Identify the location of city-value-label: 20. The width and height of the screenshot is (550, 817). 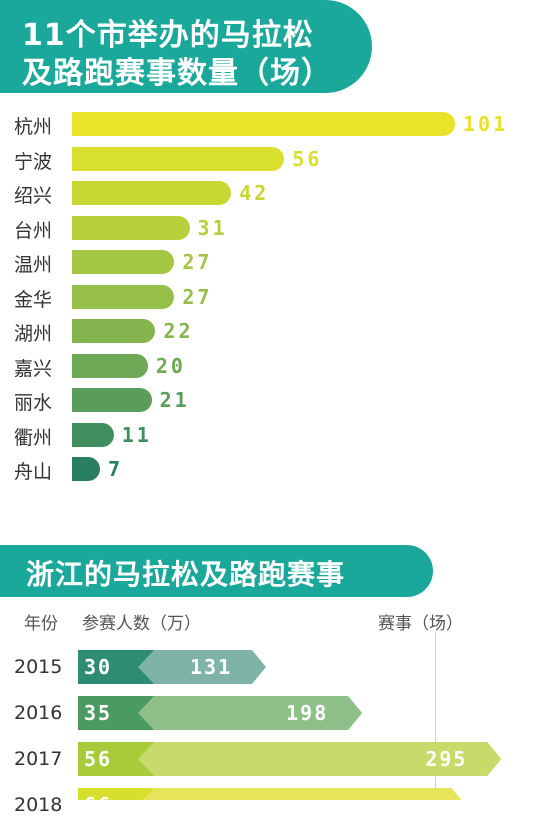
(170, 365).